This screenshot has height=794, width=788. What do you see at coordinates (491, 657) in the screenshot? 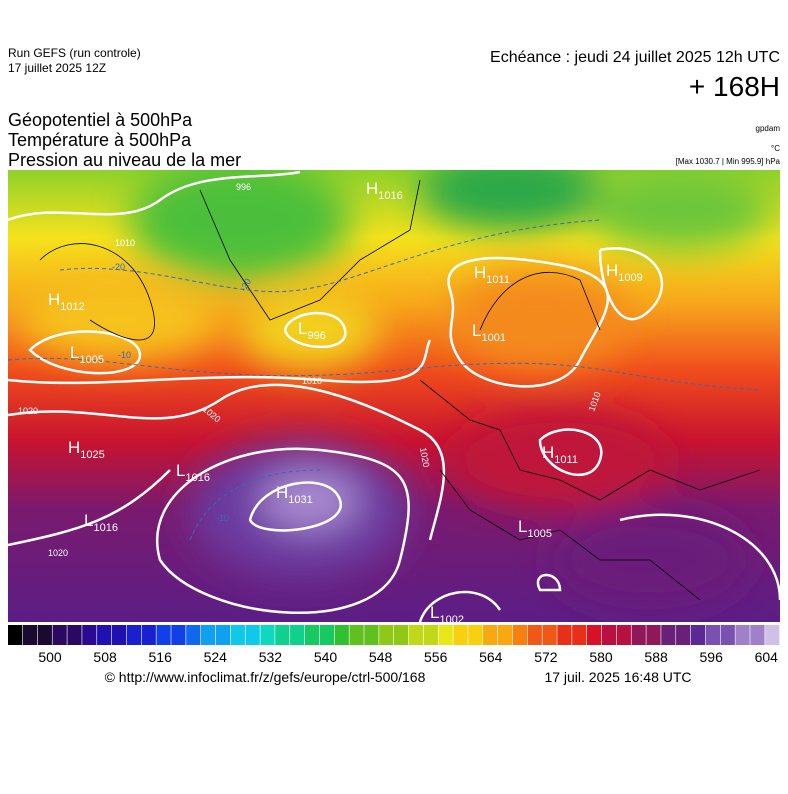
I see `colorbar-tick-label: 564` at bounding box center [491, 657].